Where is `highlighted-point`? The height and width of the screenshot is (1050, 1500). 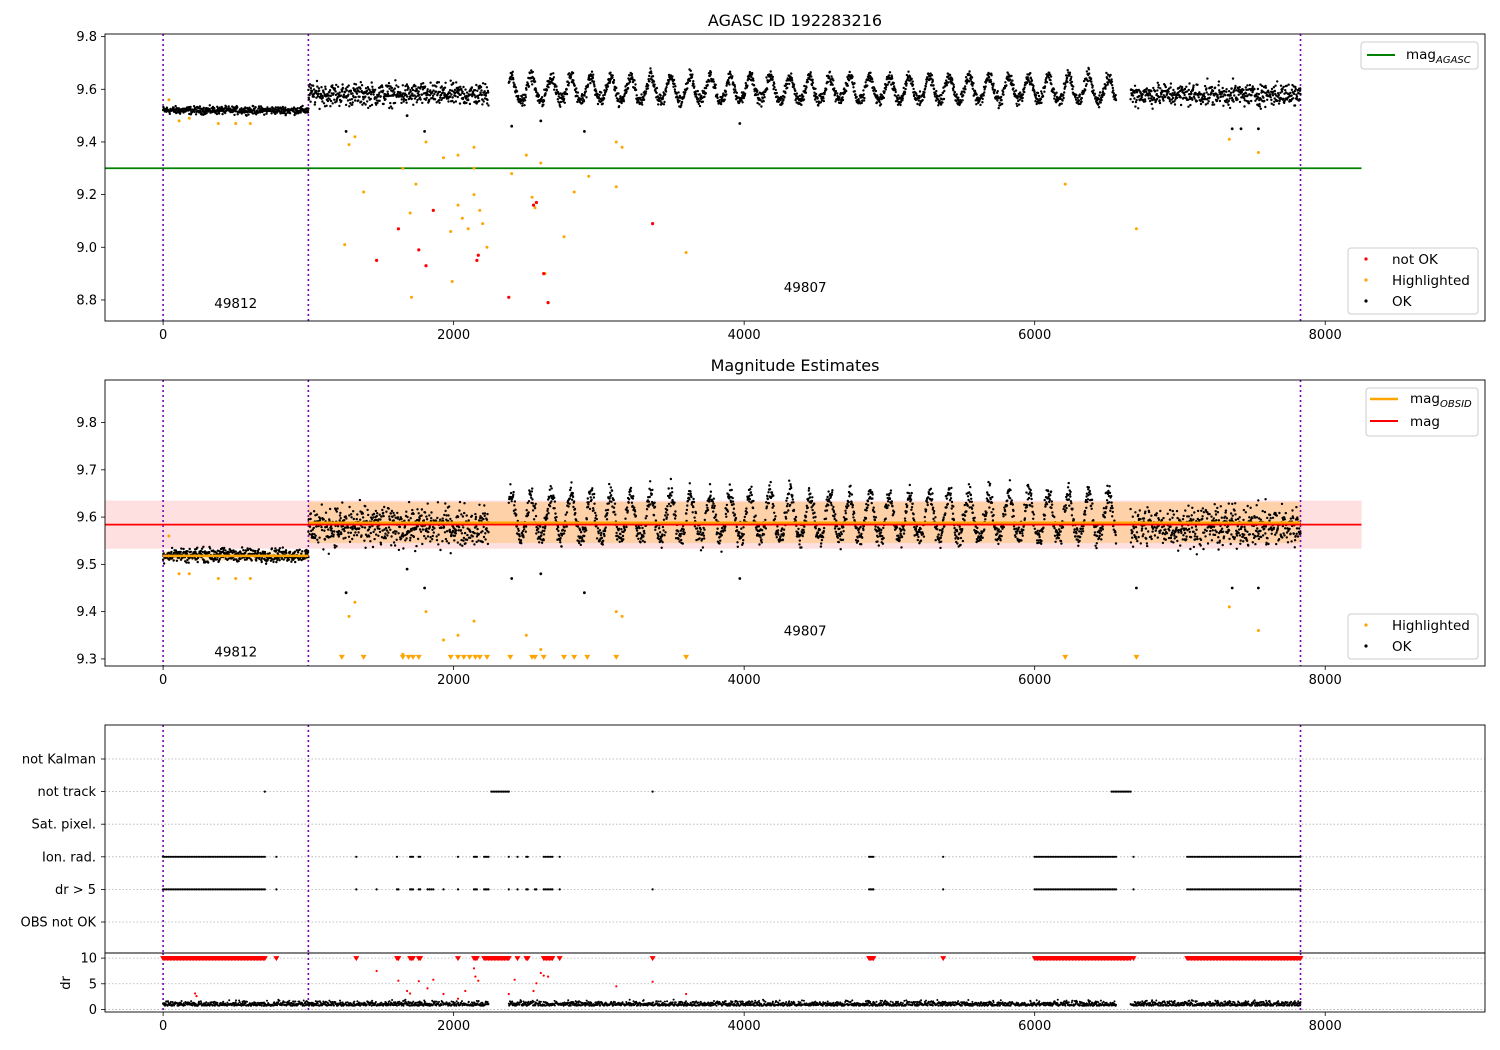
highlighted-point is located at coordinates (452, 281).